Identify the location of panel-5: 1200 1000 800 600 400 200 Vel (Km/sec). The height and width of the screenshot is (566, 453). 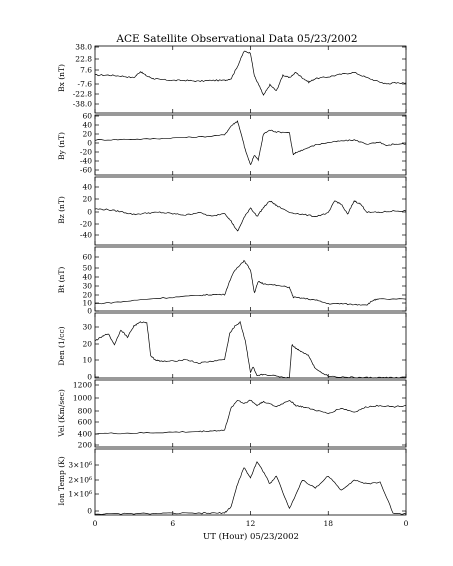
(232, 414).